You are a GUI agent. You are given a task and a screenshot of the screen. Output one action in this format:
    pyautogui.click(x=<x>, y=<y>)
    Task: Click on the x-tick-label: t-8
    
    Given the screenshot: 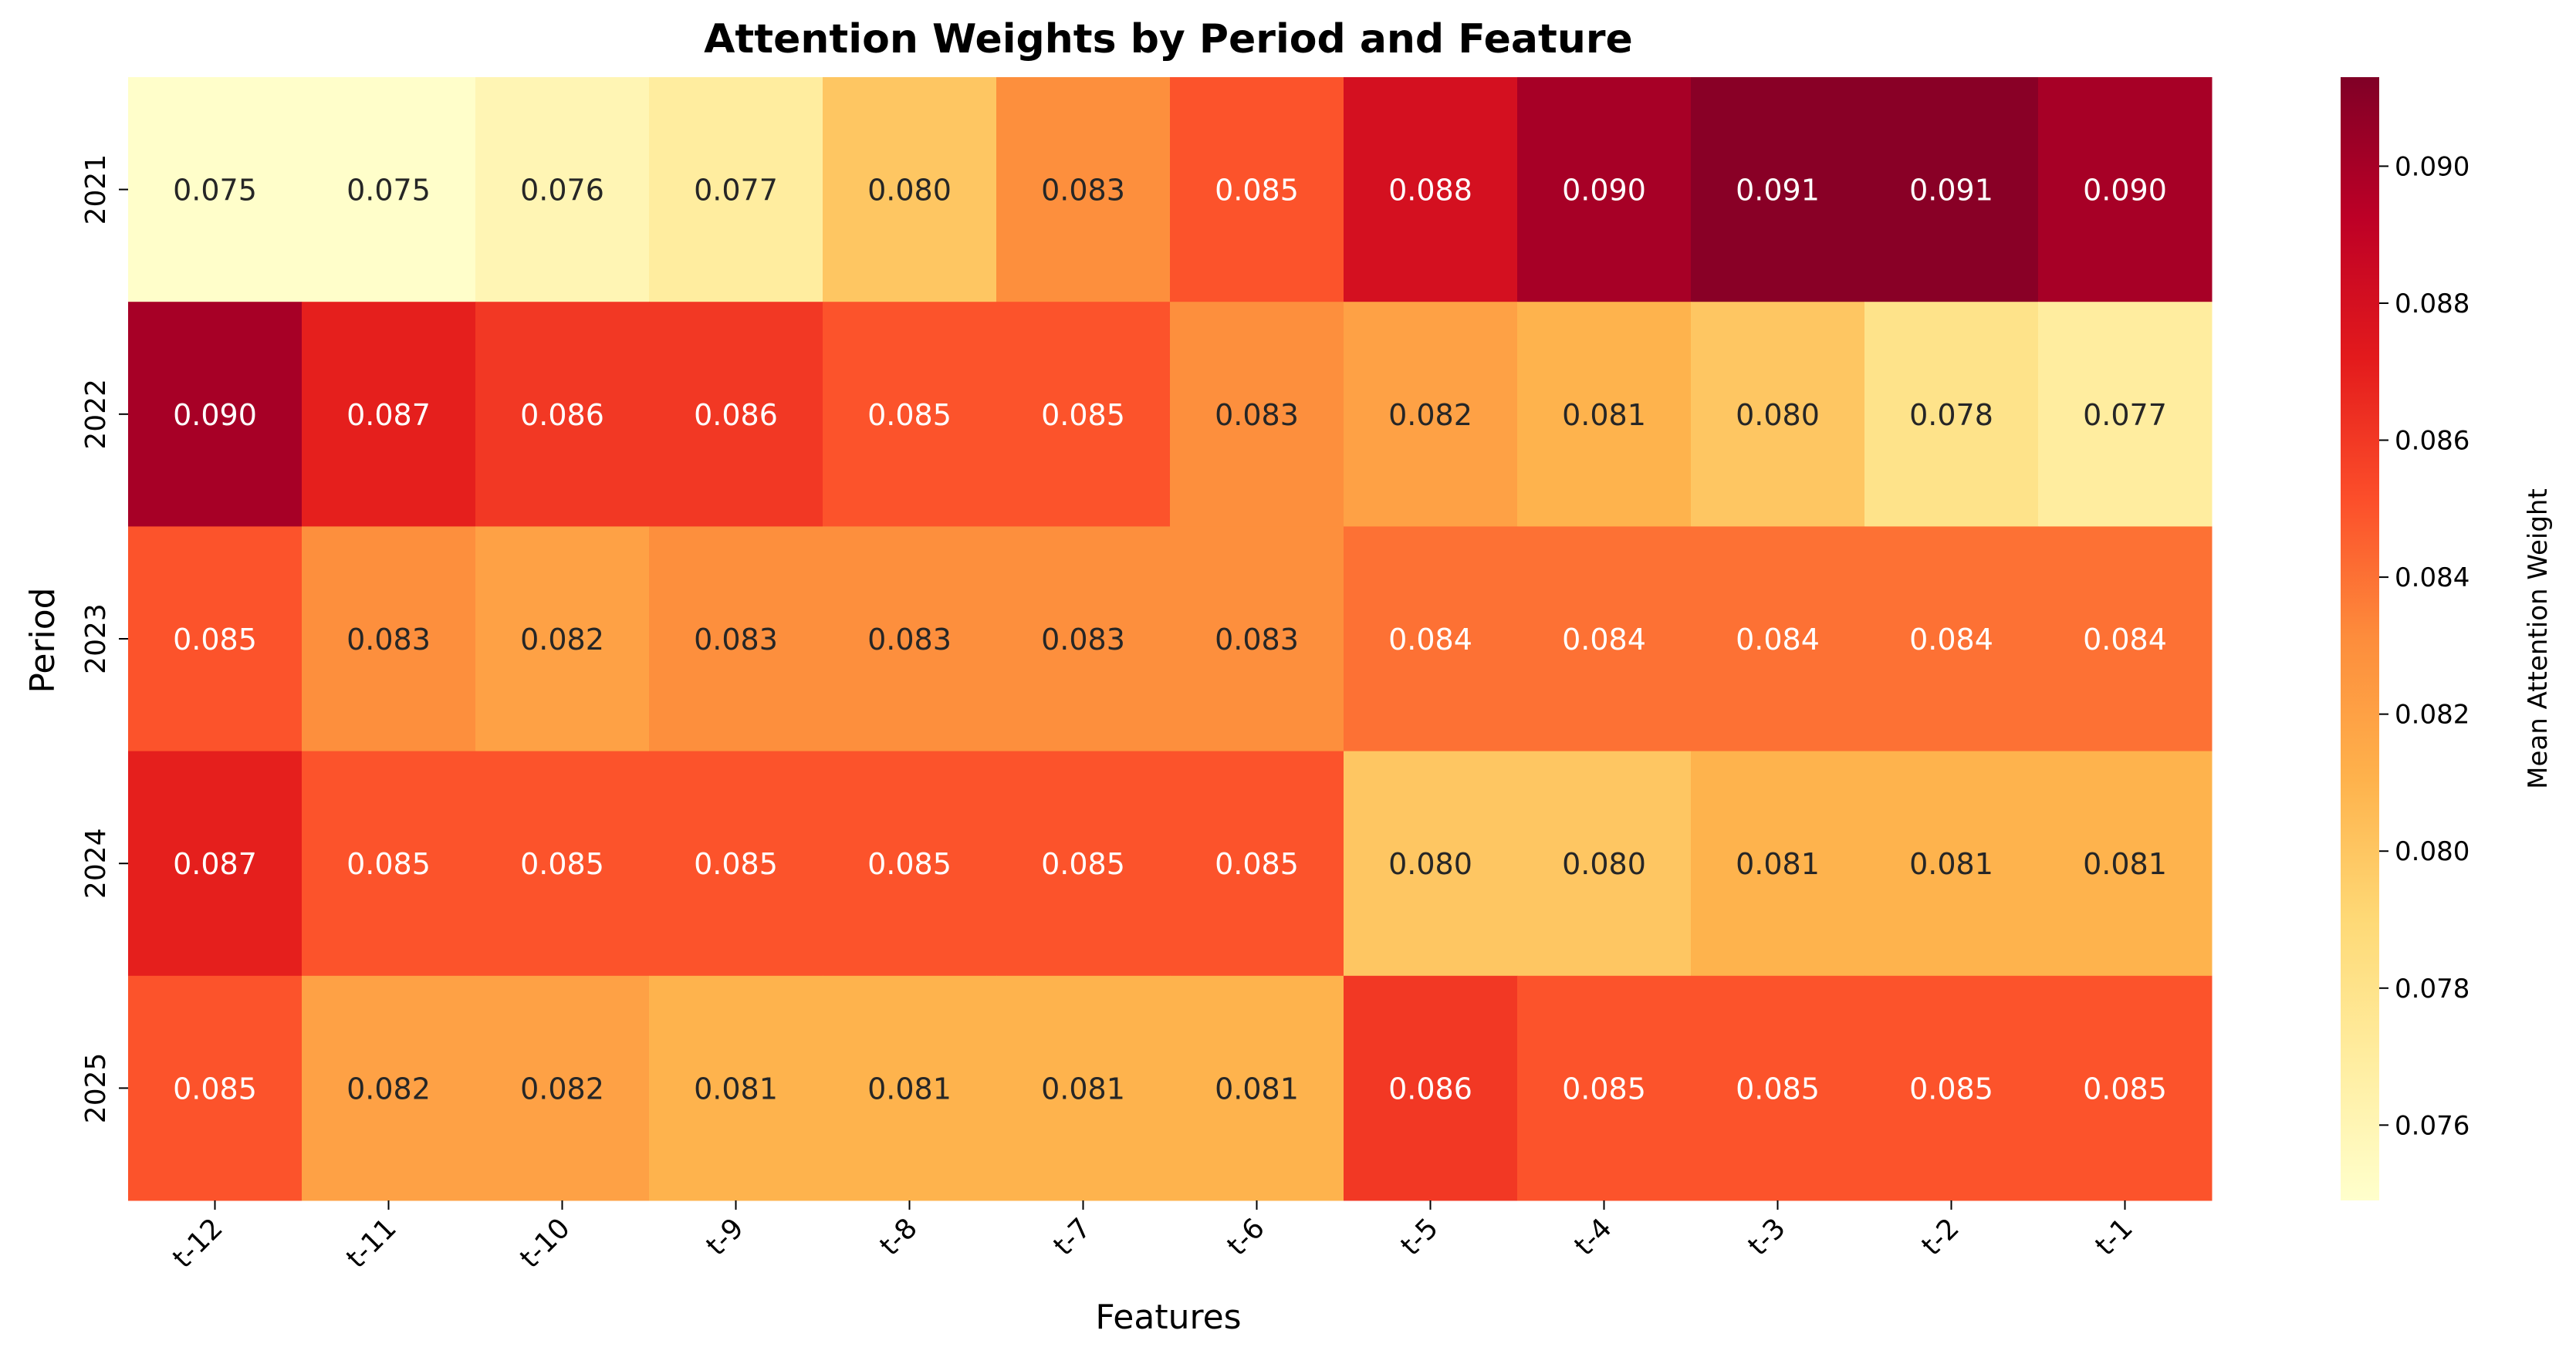 What is the action you would take?
    pyautogui.click(x=899, y=1236)
    